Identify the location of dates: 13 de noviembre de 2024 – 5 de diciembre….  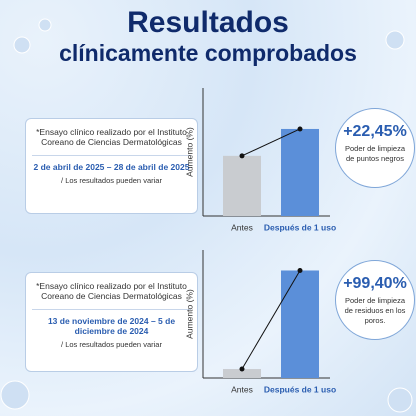
(111, 322).